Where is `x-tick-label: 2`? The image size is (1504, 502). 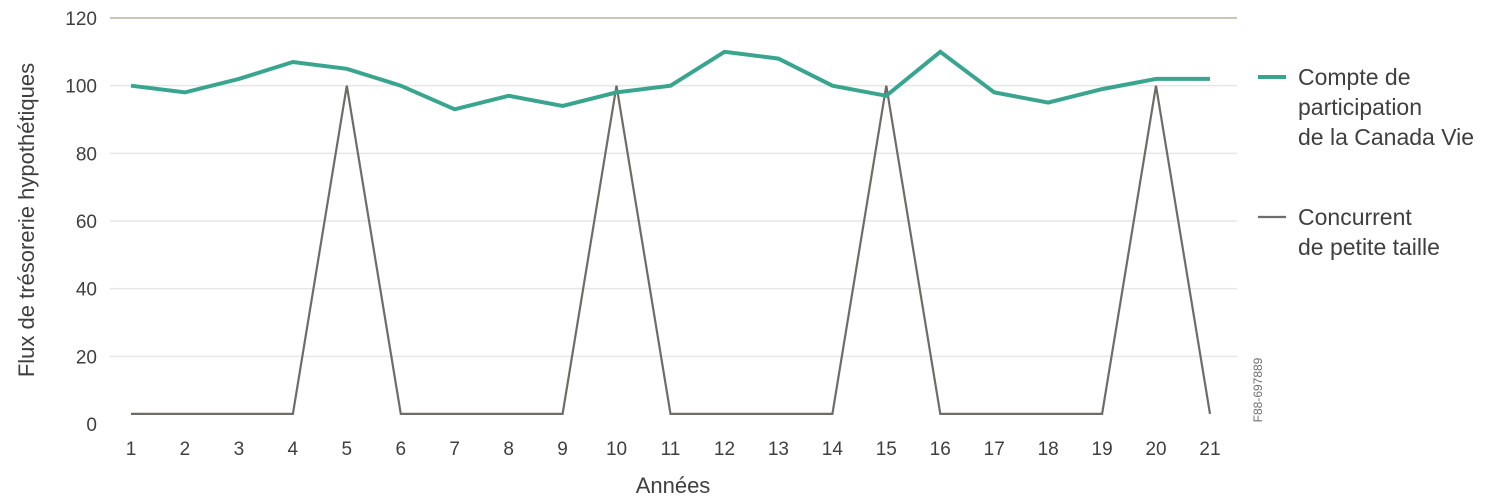
x-tick-label: 2 is located at coordinates (185, 449).